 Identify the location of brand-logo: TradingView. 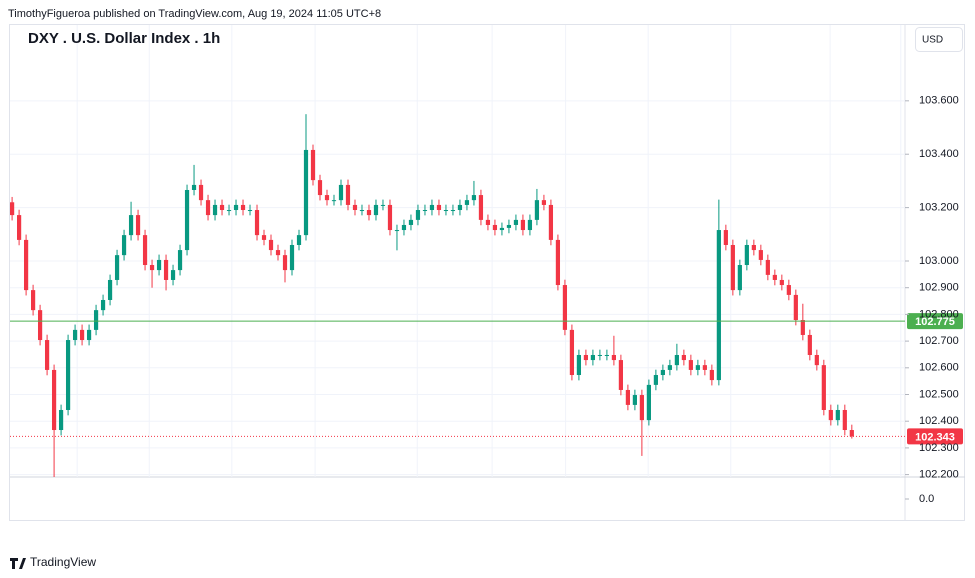
(53, 562).